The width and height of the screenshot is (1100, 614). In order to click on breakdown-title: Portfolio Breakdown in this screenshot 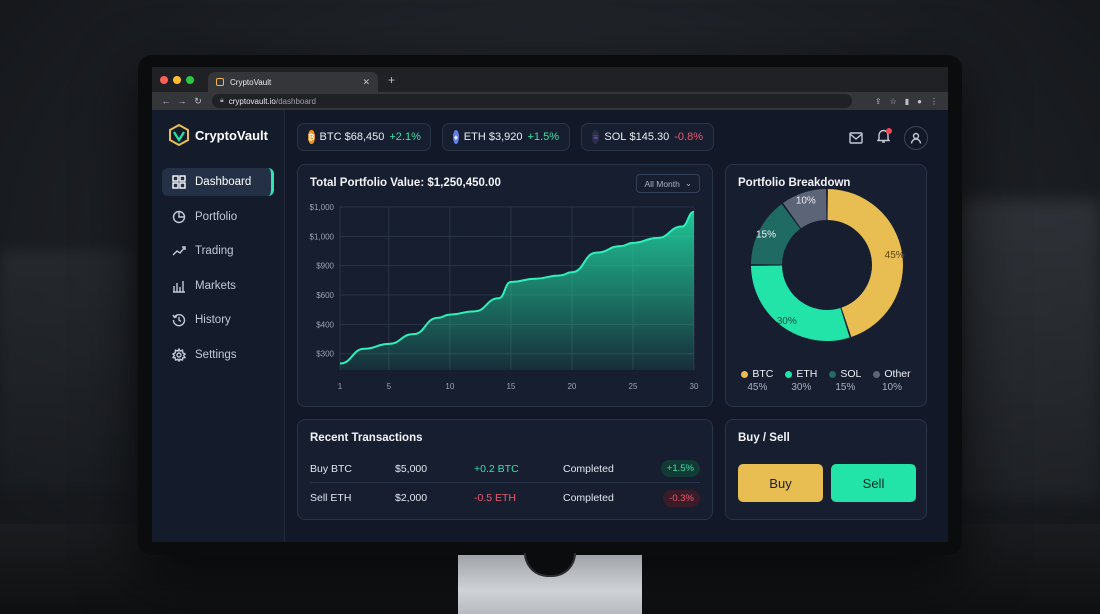, I will do `click(794, 183)`.